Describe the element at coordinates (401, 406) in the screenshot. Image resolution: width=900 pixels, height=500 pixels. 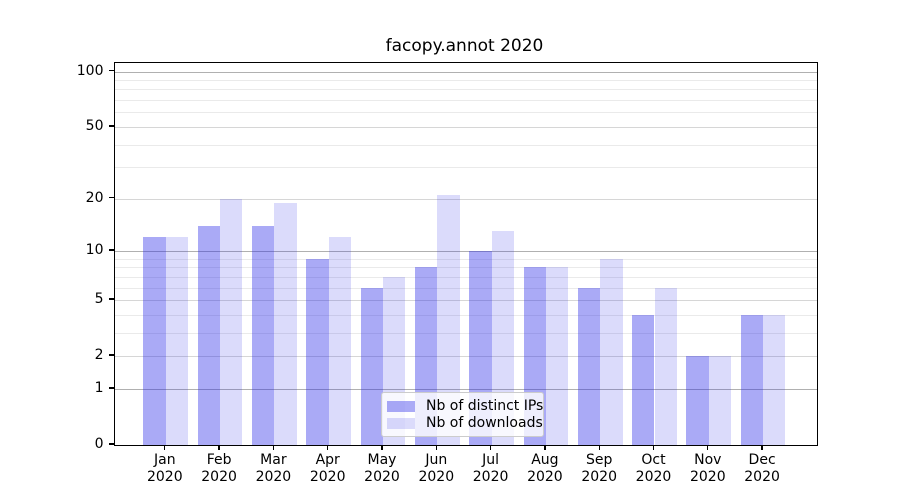
I see `legend-swatch-distinct-ips` at that location.